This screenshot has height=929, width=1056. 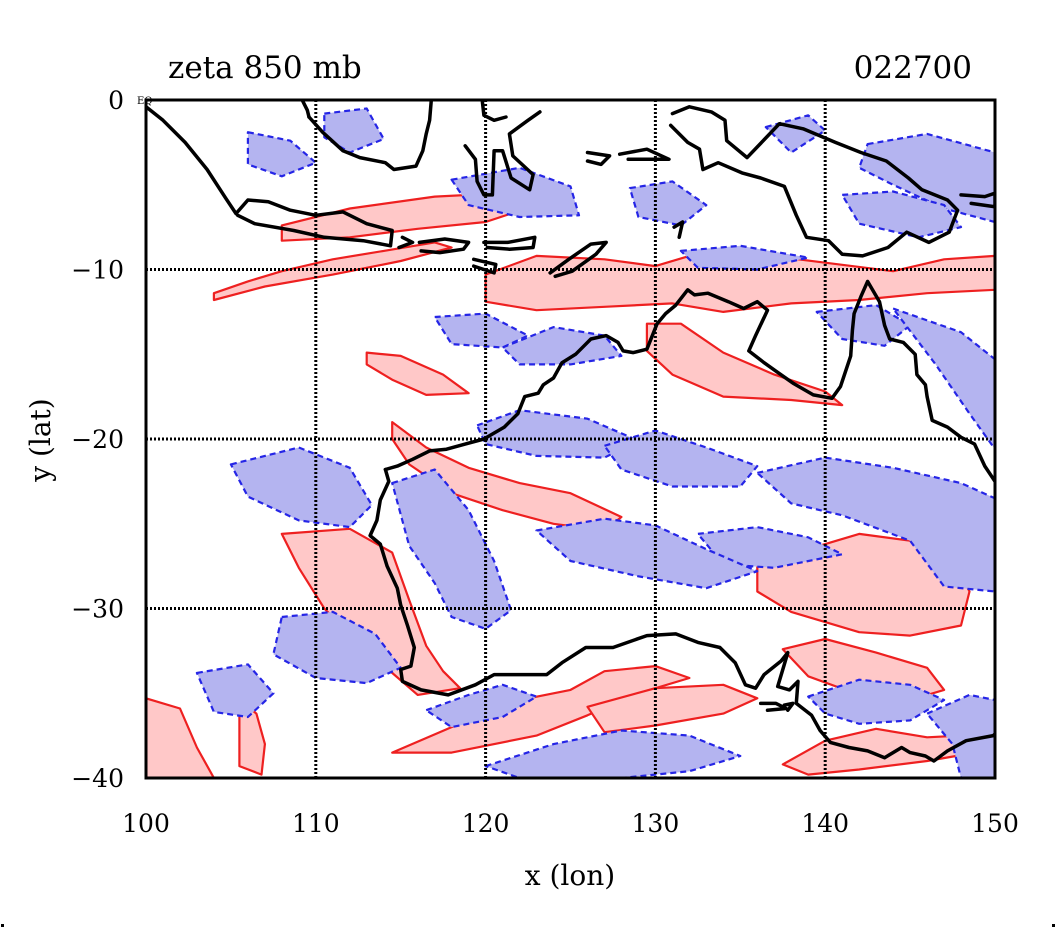 I want to click on y-tick-label: 0, so click(x=116, y=100).